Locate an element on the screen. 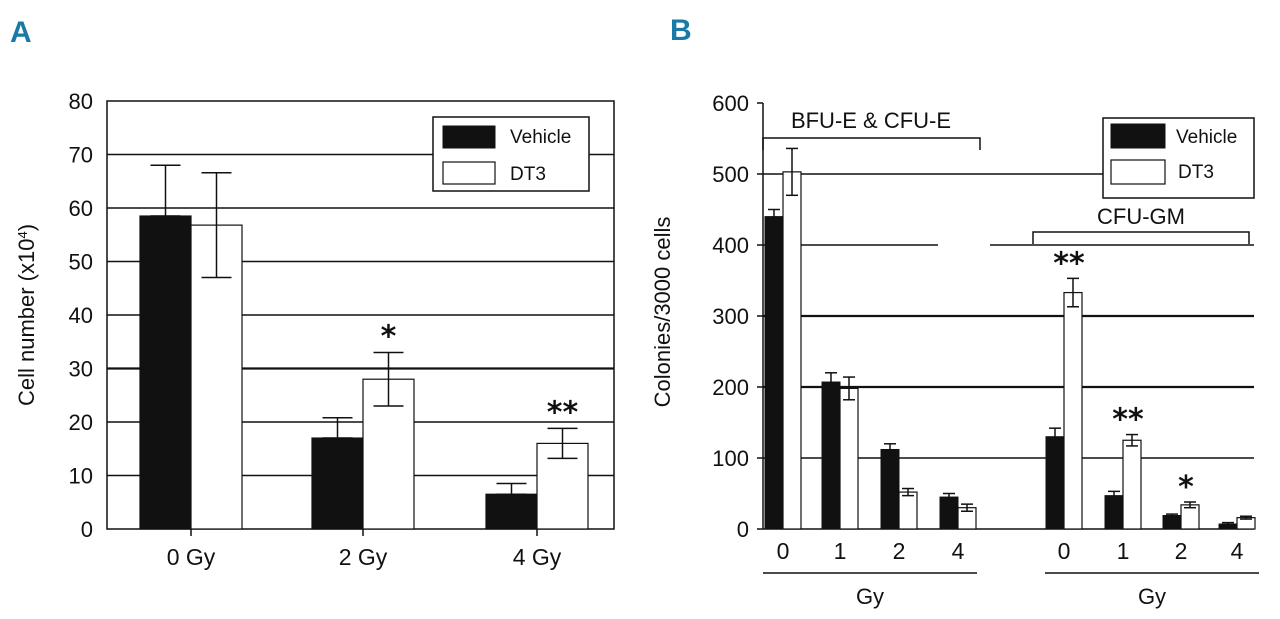 This screenshot has width=1280, height=619. chart-a-y-tick-label: 80 is located at coordinates (81, 101).